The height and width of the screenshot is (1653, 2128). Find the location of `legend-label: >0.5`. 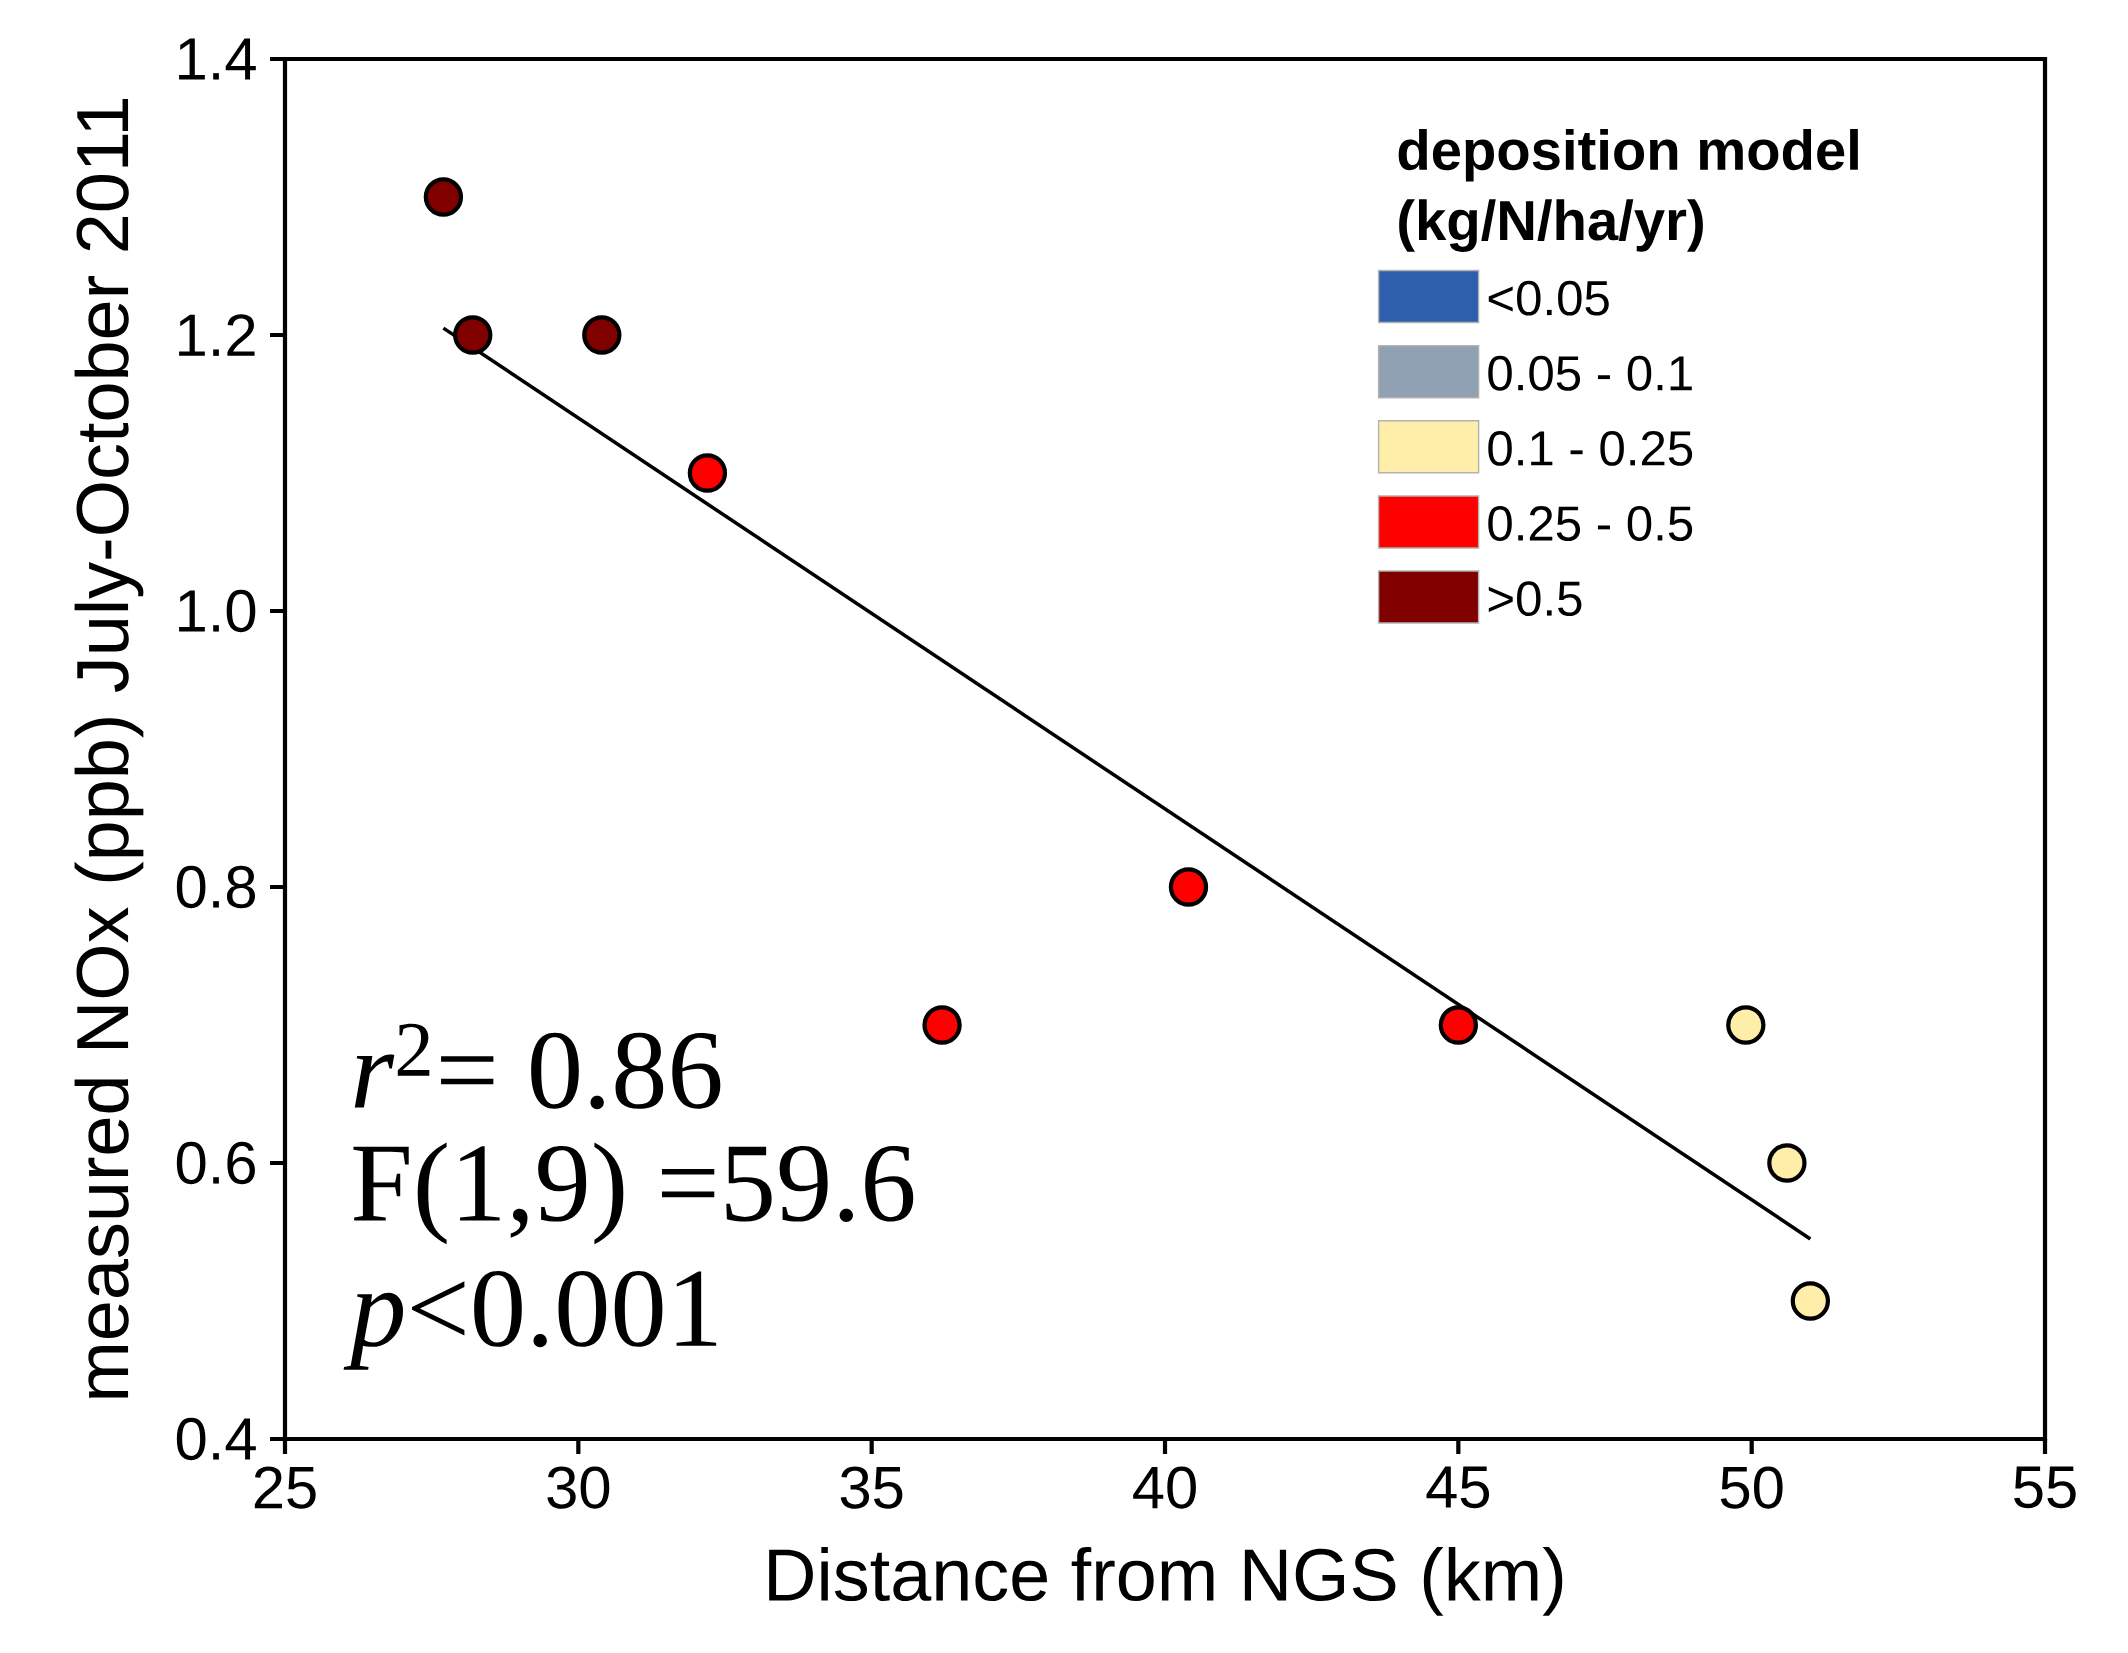

legend-label: >0.5 is located at coordinates (1535, 599).